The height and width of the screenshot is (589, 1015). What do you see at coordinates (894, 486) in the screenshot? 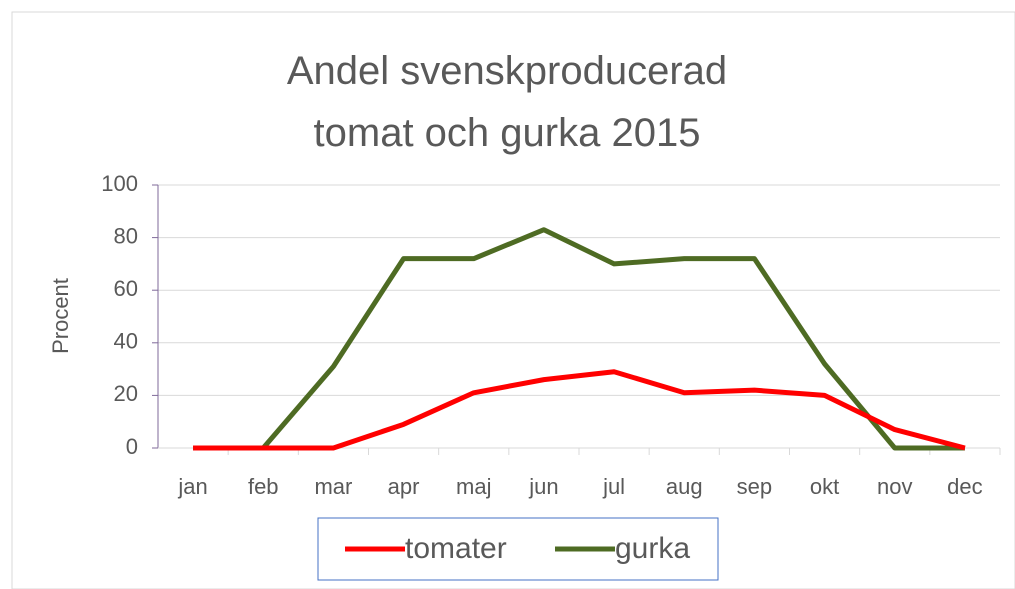
I see `x-tick-label: nov` at bounding box center [894, 486].